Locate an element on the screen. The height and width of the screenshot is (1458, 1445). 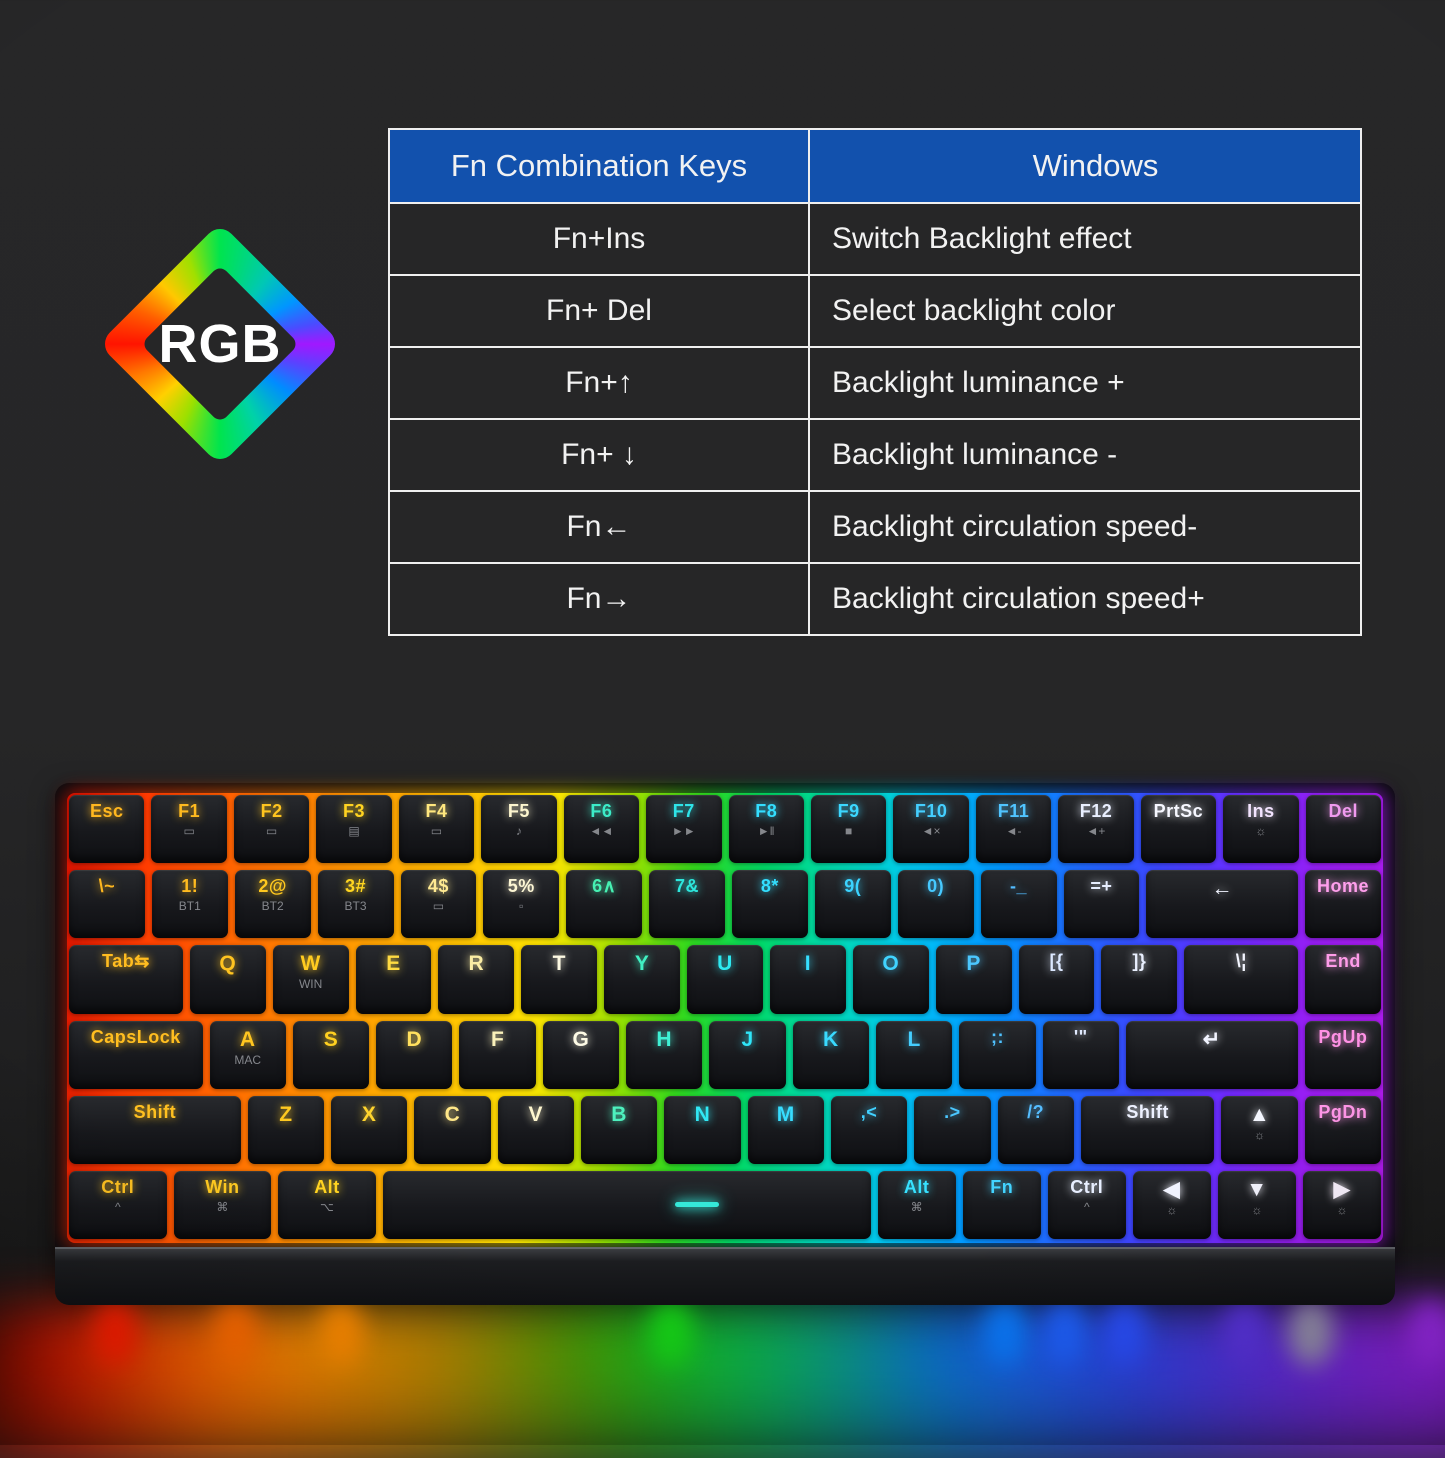
key-label: F6 is located at coordinates (601, 811).